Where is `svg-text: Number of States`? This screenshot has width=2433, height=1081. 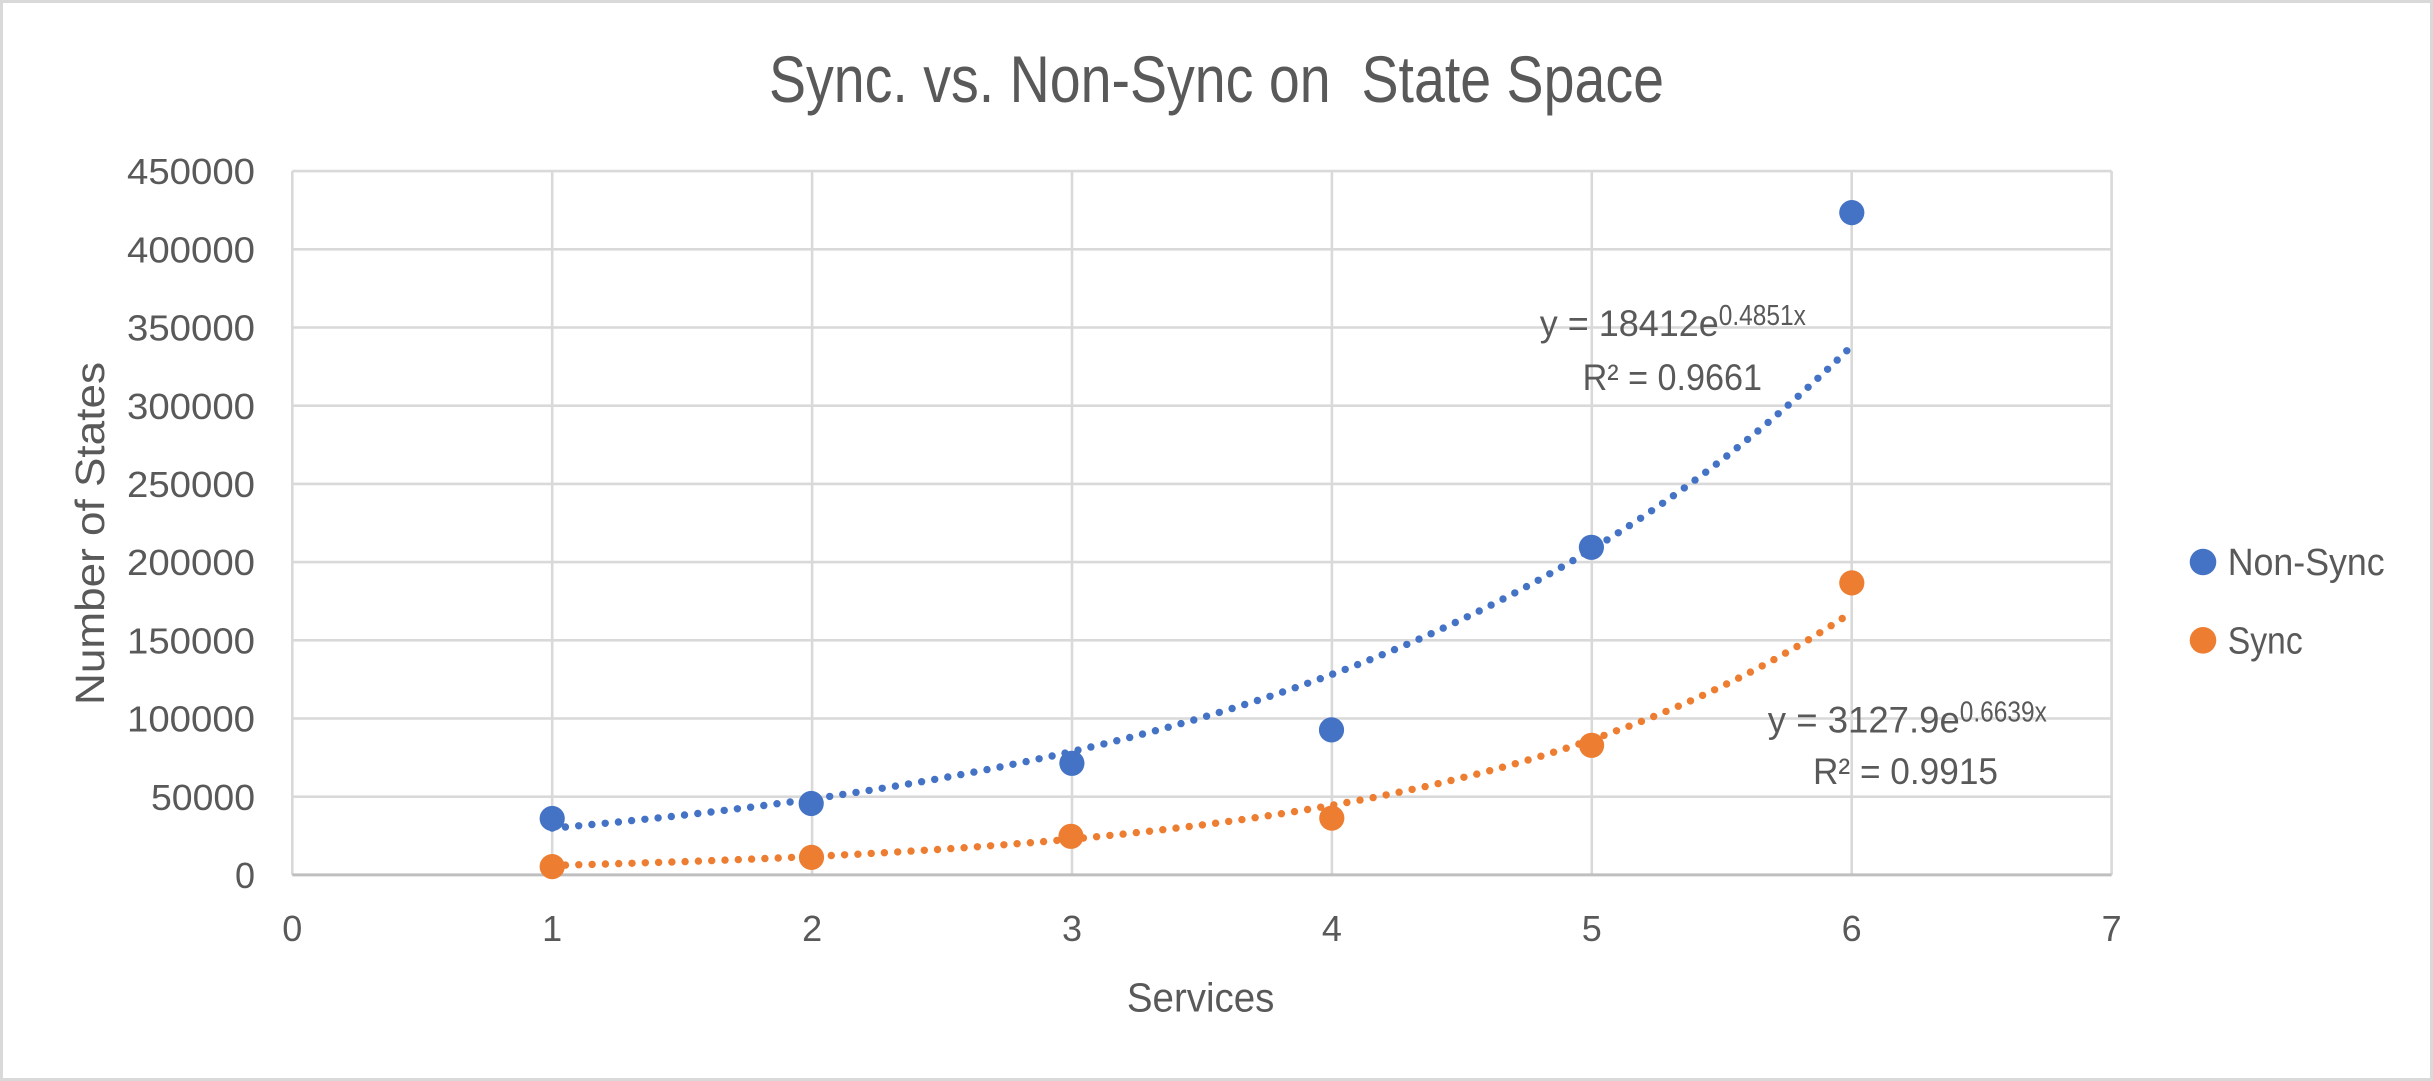
svg-text: Number of States is located at coordinates (90, 533).